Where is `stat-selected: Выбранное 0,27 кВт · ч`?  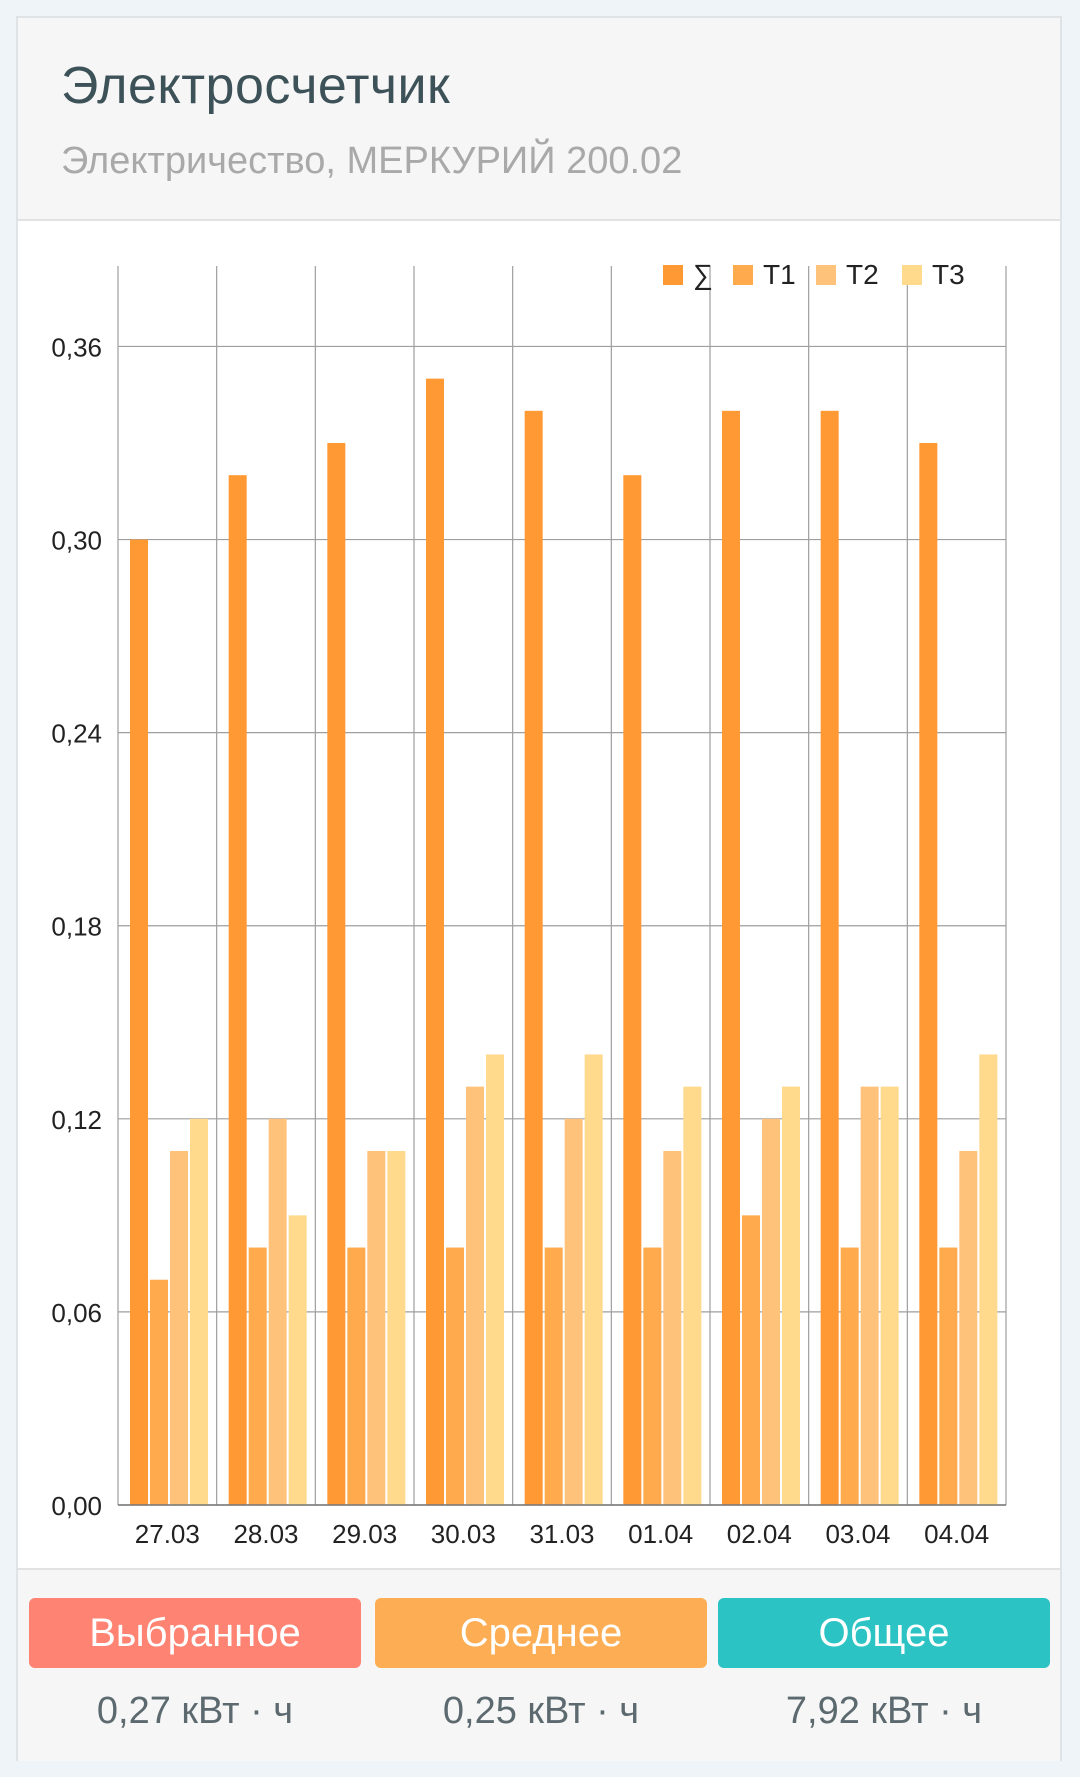
stat-selected: Выбранное 0,27 кВт · ч is located at coordinates (195, 1665).